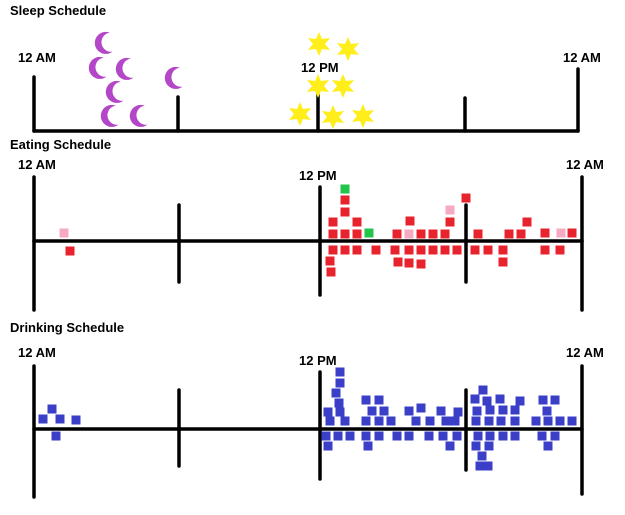 The width and height of the screenshot is (625, 515). I want to click on eating-label-end: 12 AM, so click(585, 164).